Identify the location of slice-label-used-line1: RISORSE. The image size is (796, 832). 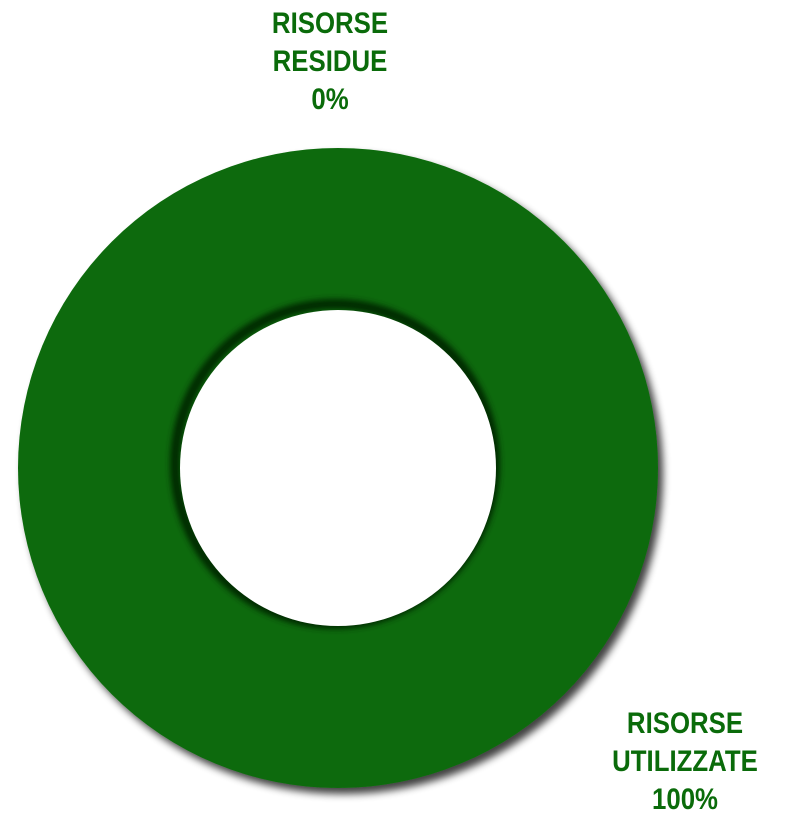
(685, 723).